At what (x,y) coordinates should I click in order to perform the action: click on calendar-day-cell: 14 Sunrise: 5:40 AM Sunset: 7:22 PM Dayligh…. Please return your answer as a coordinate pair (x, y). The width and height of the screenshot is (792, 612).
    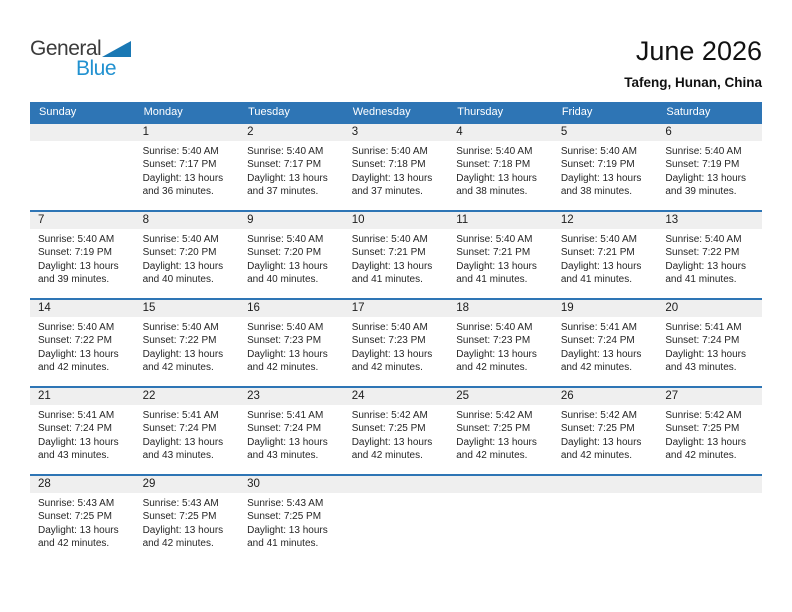
    Looking at the image, I should click on (82, 342).